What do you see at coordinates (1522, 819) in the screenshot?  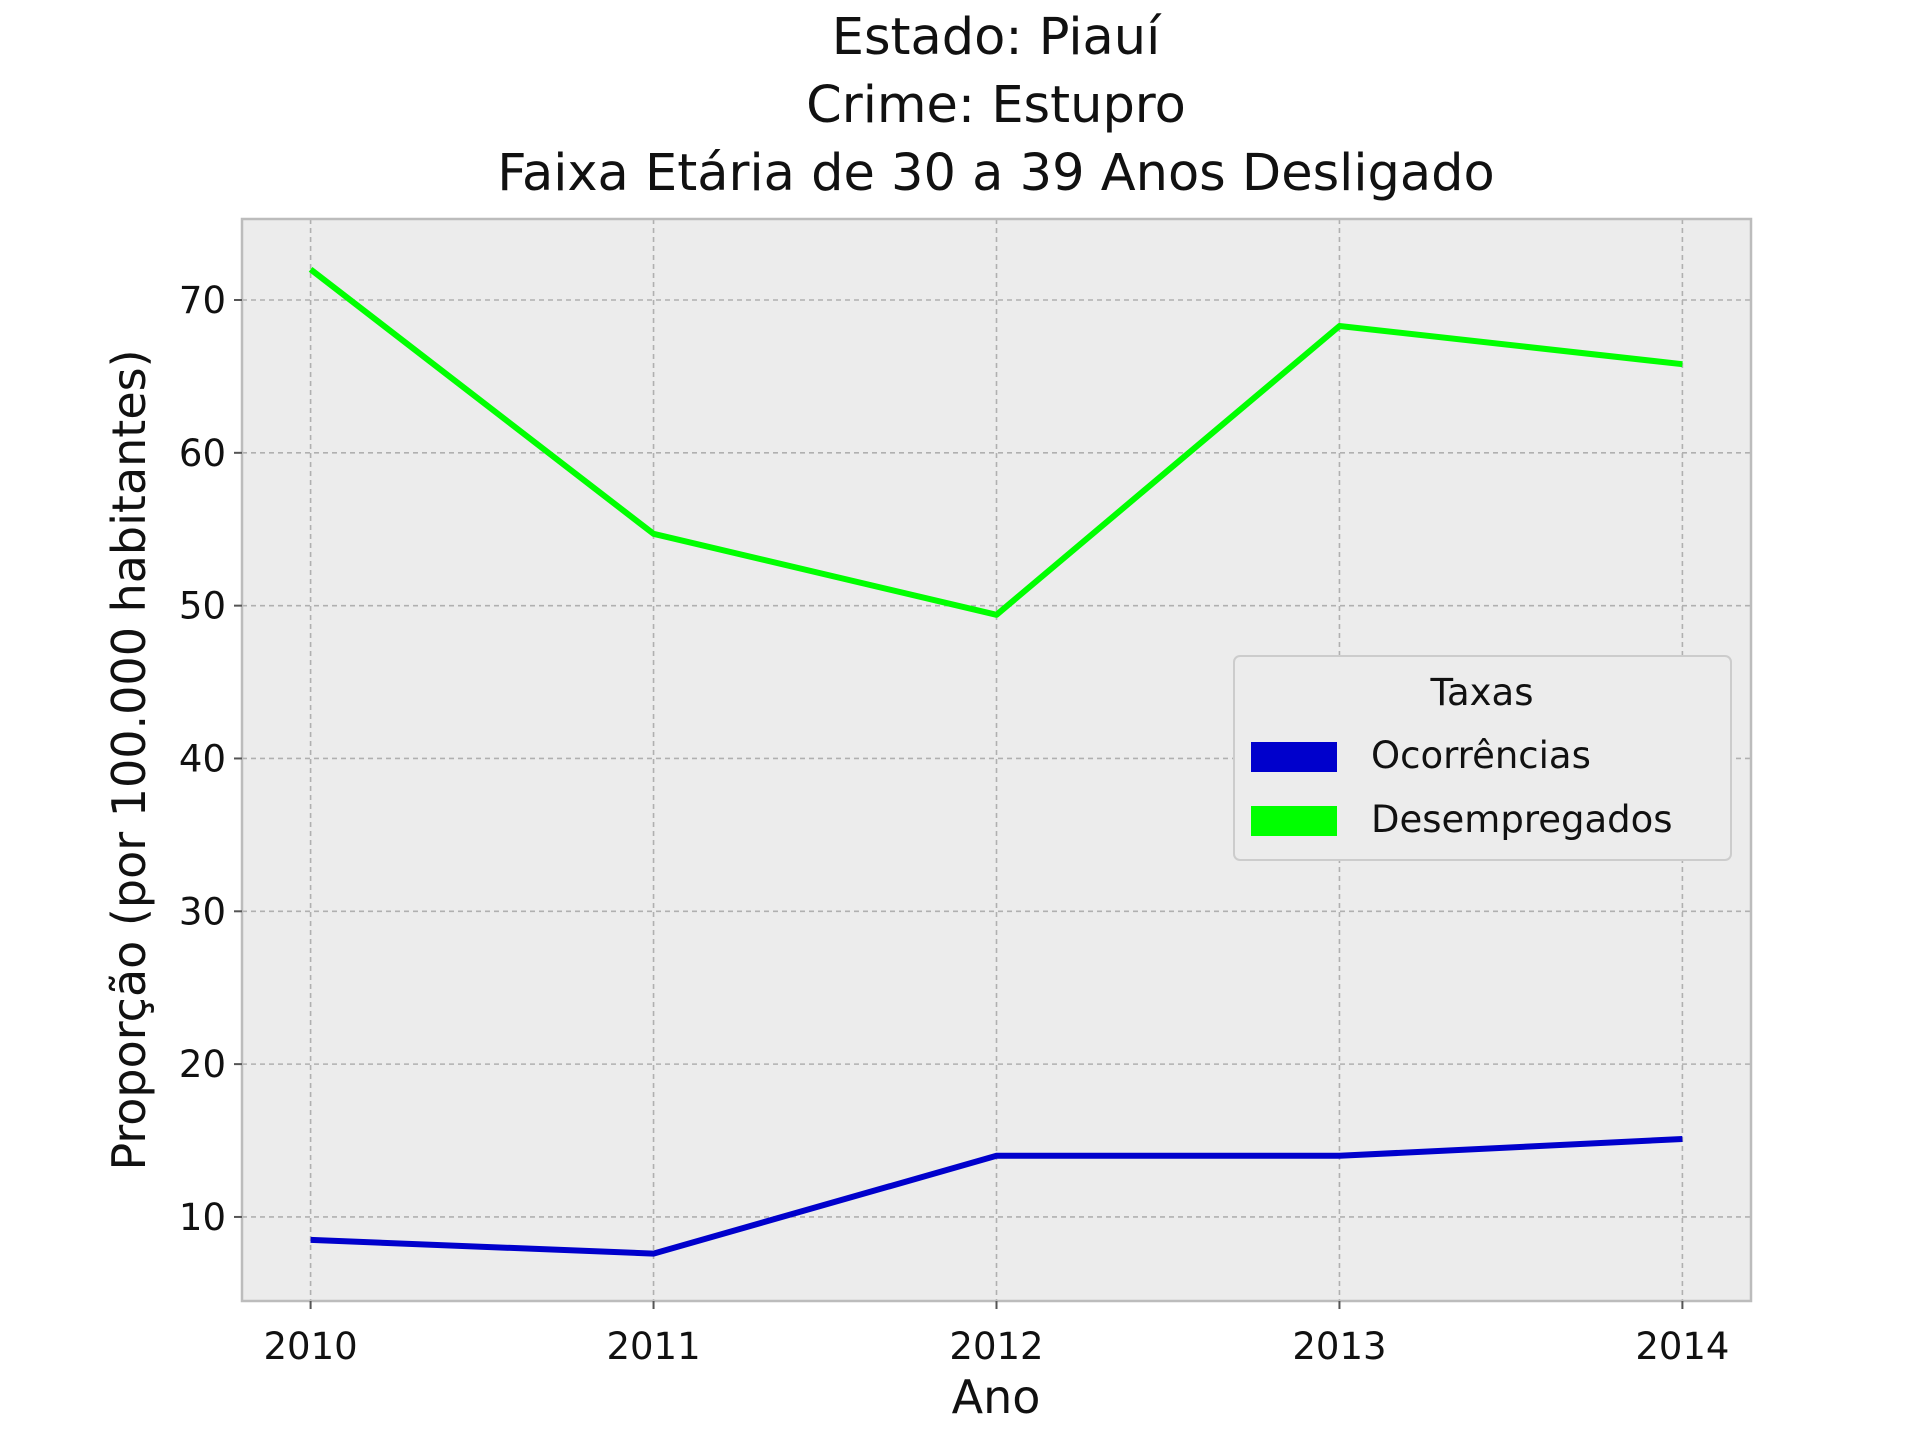 I see `legend-label-desempregados: Desempregados` at bounding box center [1522, 819].